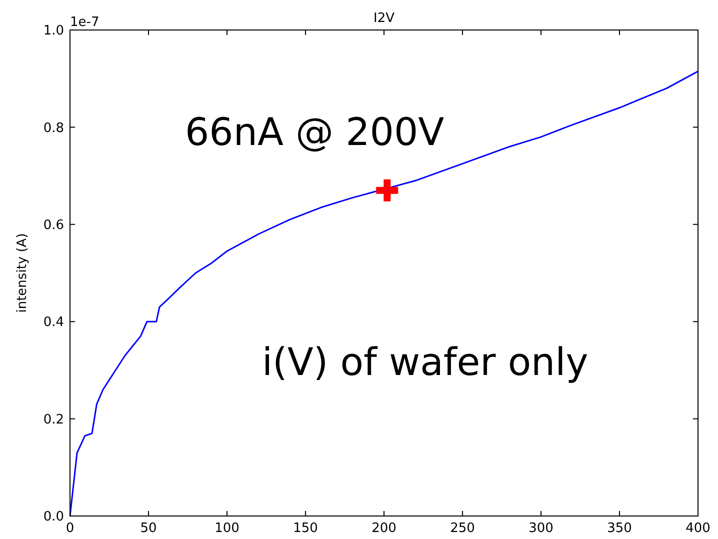 This screenshot has height=539, width=718. I want to click on y-axis-title: intensity (A), so click(22, 273).